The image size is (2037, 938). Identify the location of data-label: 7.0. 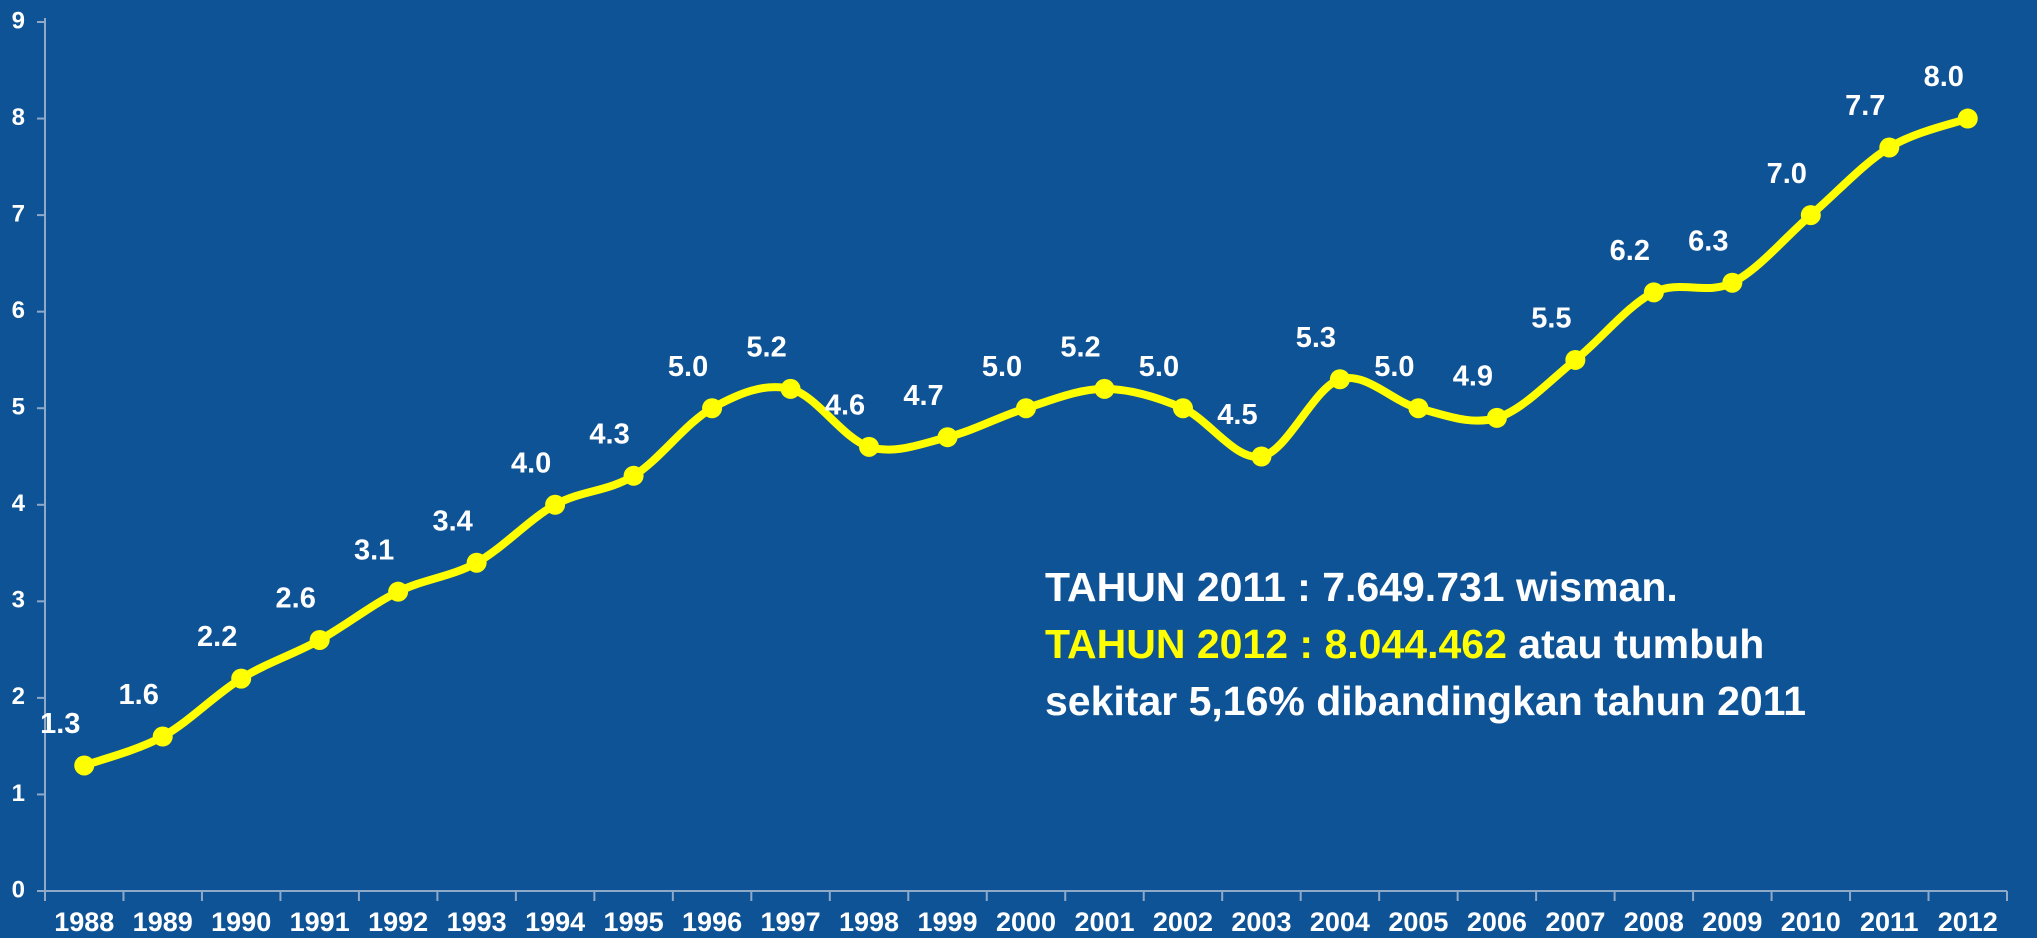
(1787, 174).